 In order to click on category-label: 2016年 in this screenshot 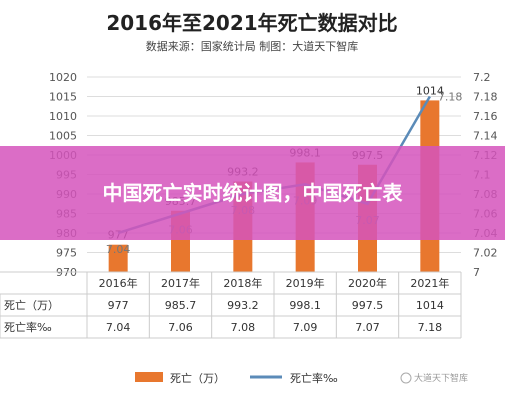, I will do `click(118, 283)`.